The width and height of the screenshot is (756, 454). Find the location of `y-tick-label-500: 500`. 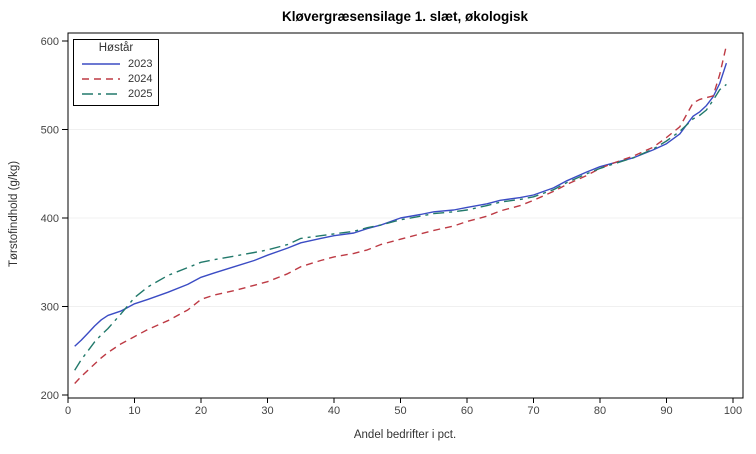

y-tick-label-500: 500 is located at coordinates (50, 131).